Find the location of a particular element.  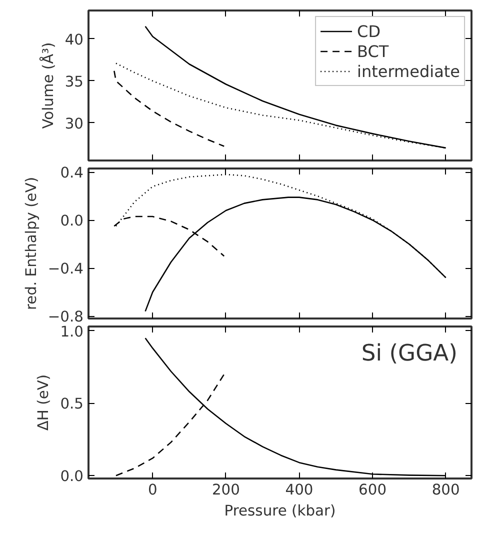

annotation: Si (GGA) is located at coordinates (409, 353).